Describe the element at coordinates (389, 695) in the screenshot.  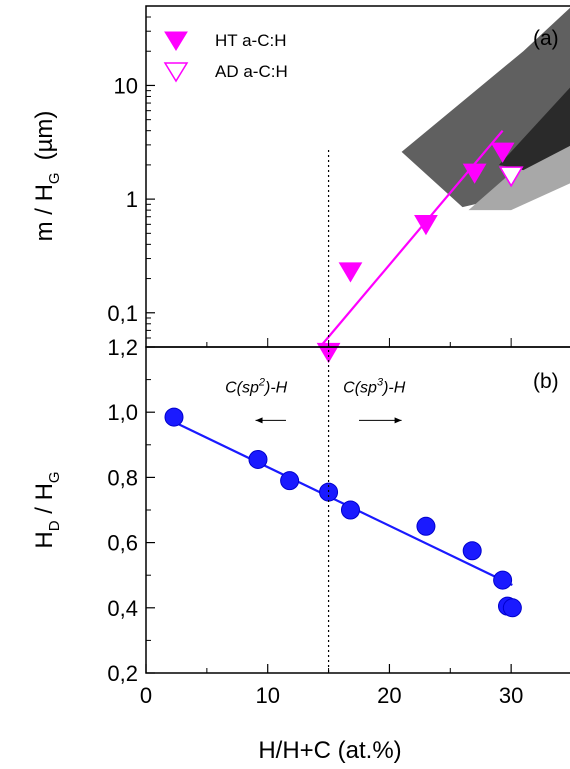
I see `x-tick-label-2: 20` at that location.